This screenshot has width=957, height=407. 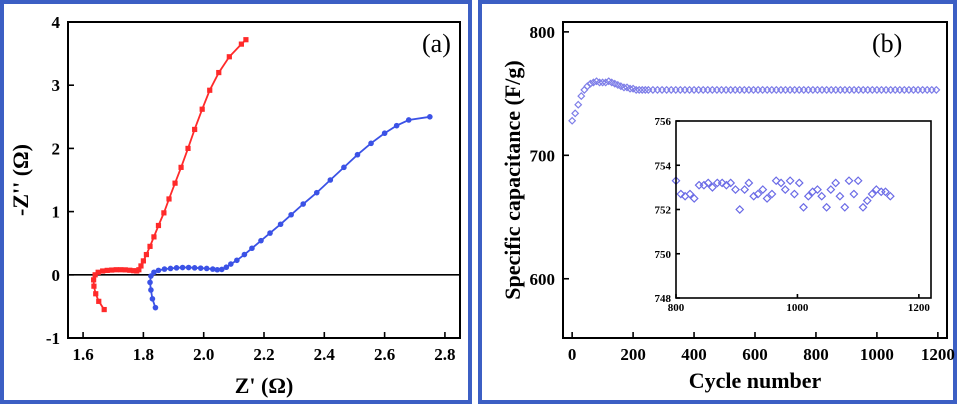 What do you see at coordinates (203, 354) in the screenshot?
I see `panel-a-x-tick-label: 2.0` at bounding box center [203, 354].